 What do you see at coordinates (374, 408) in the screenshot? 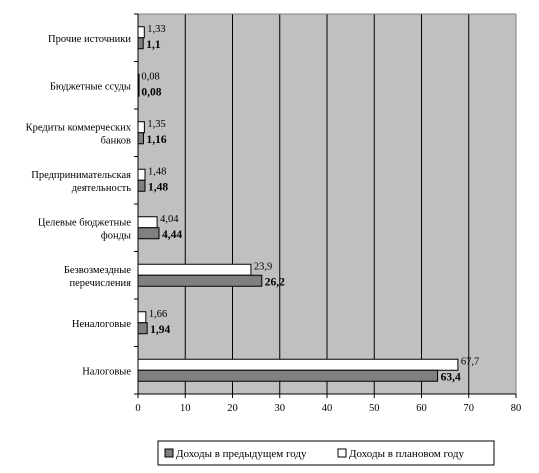
I see `x-tick-label: 50` at bounding box center [374, 408].